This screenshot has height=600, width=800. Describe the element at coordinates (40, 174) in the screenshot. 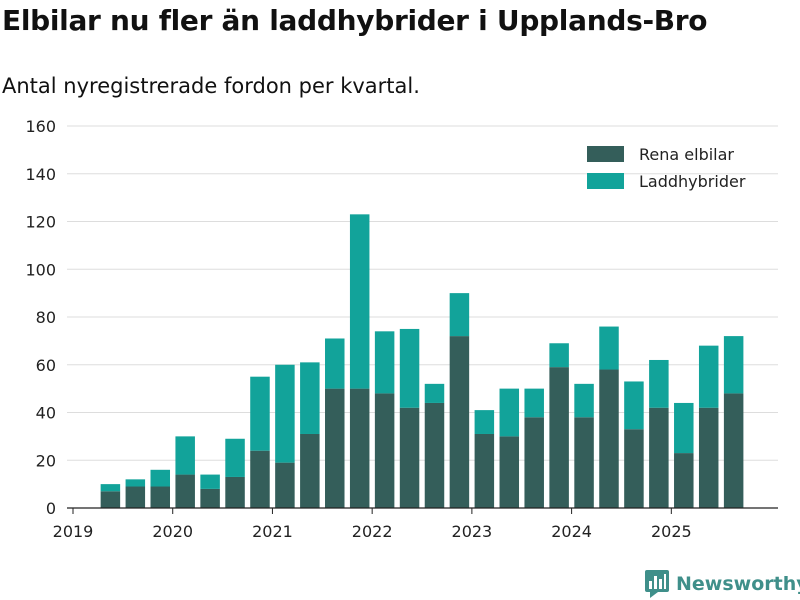

I see `y-tick-label: 140` at that location.